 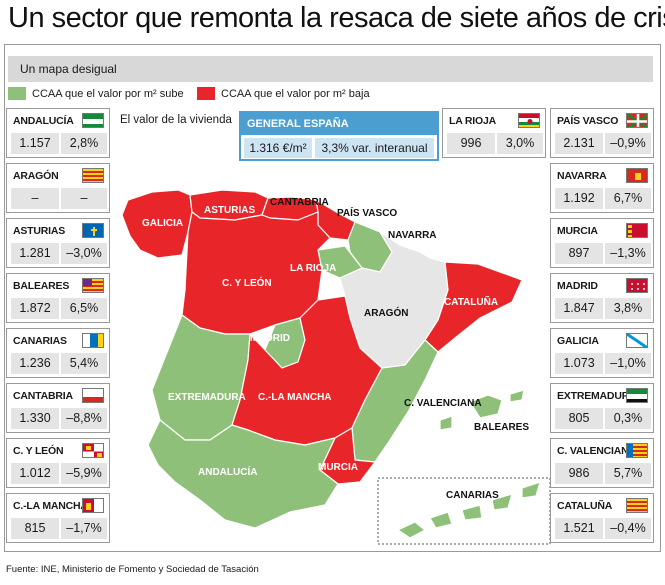 What do you see at coordinates (585, 506) in the screenshot?
I see `region-card-name: CATALUÑA` at bounding box center [585, 506].